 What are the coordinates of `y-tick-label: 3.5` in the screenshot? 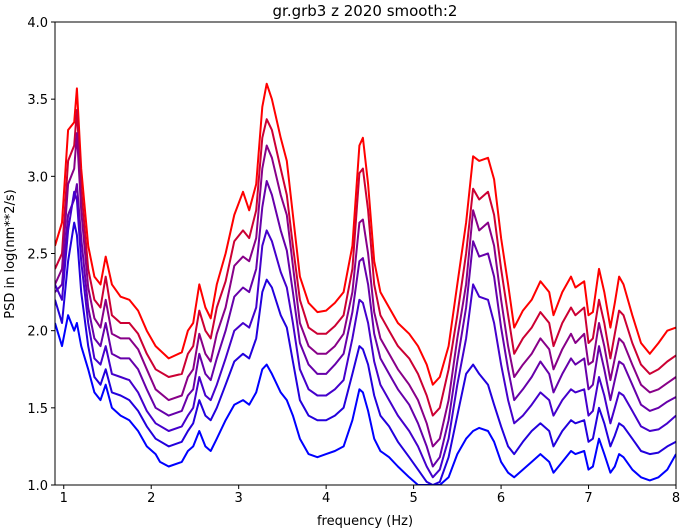 It's located at (37, 100).